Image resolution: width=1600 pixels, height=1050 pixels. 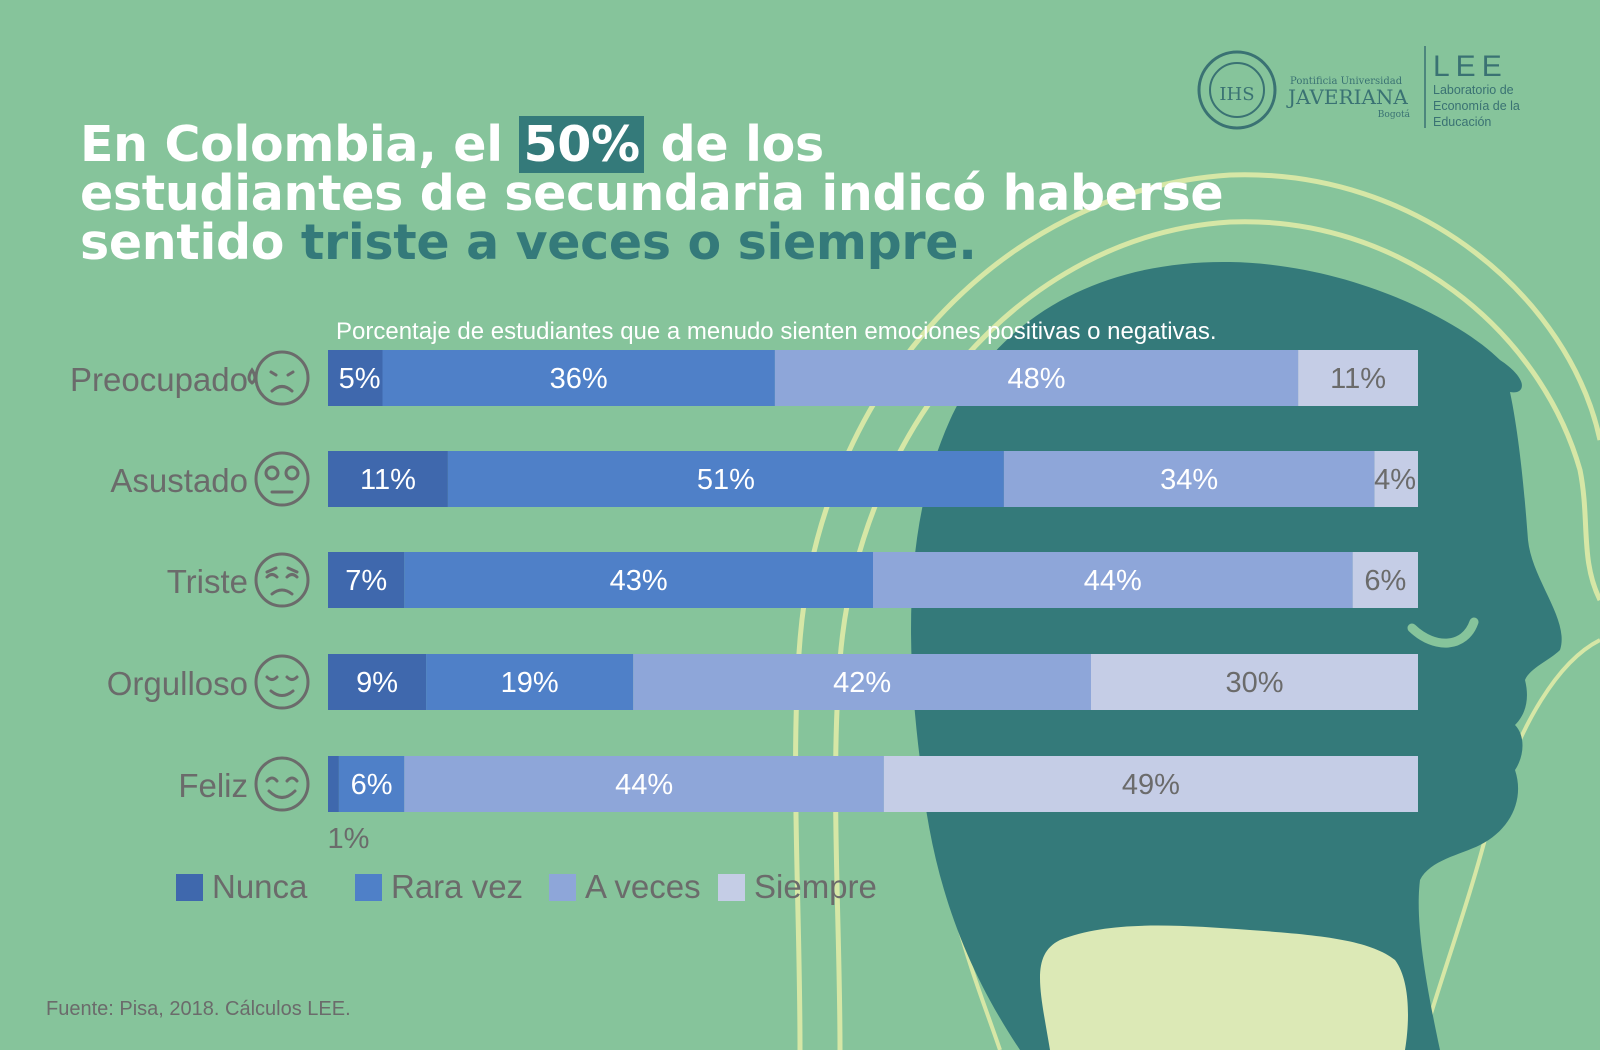 I want to click on data-label-feliz-nunca: 1%, so click(x=348, y=839).